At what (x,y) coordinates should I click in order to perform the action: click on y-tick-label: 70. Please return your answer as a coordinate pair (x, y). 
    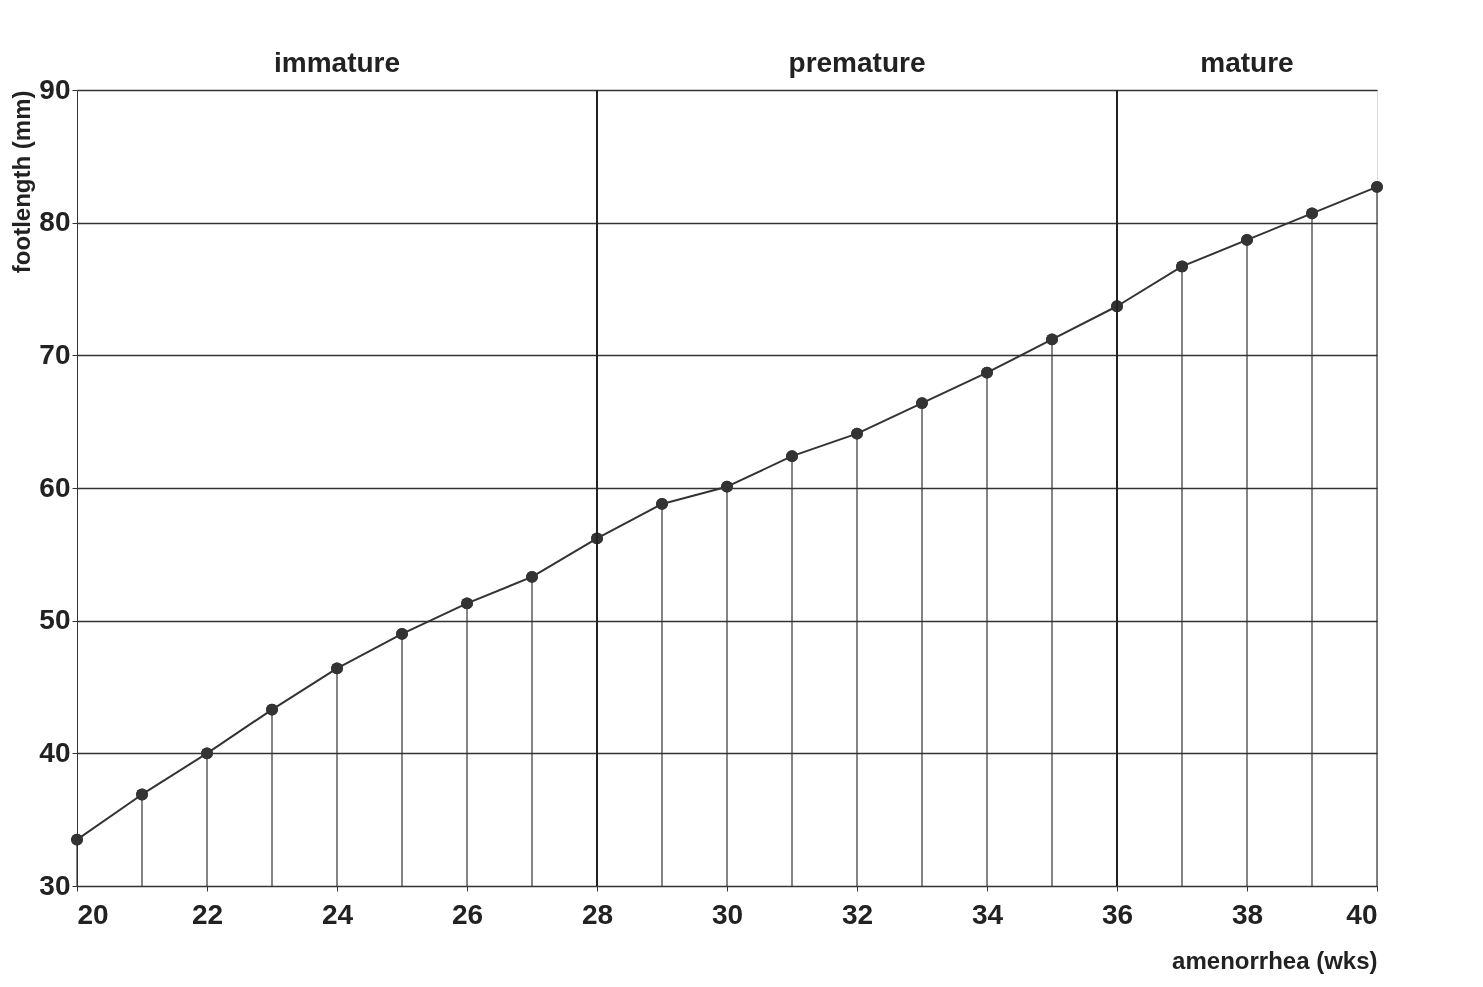
    Looking at the image, I should click on (55, 354).